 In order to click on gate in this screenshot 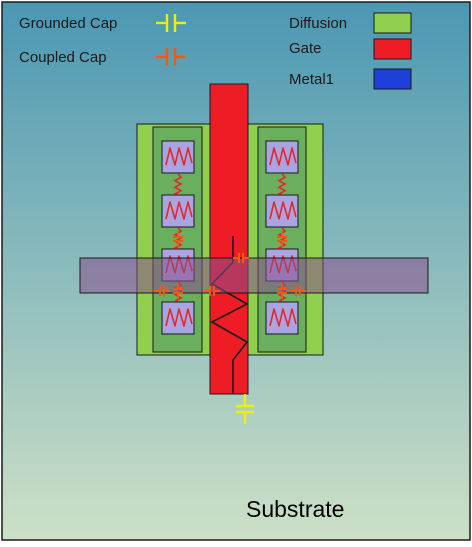, I will do `click(229, 239)`.